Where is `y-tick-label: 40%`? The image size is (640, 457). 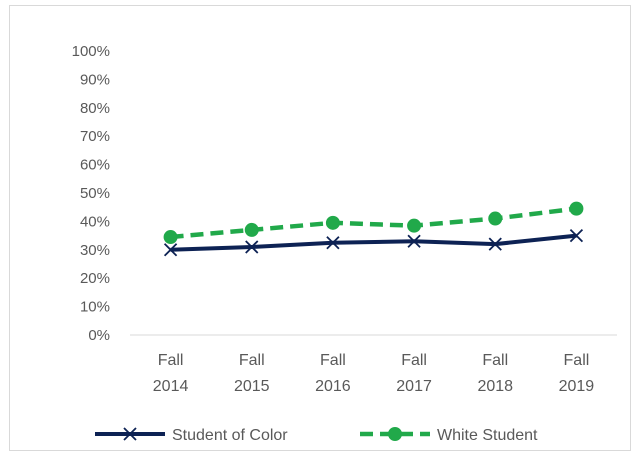 y-tick-label: 40% is located at coordinates (95, 221).